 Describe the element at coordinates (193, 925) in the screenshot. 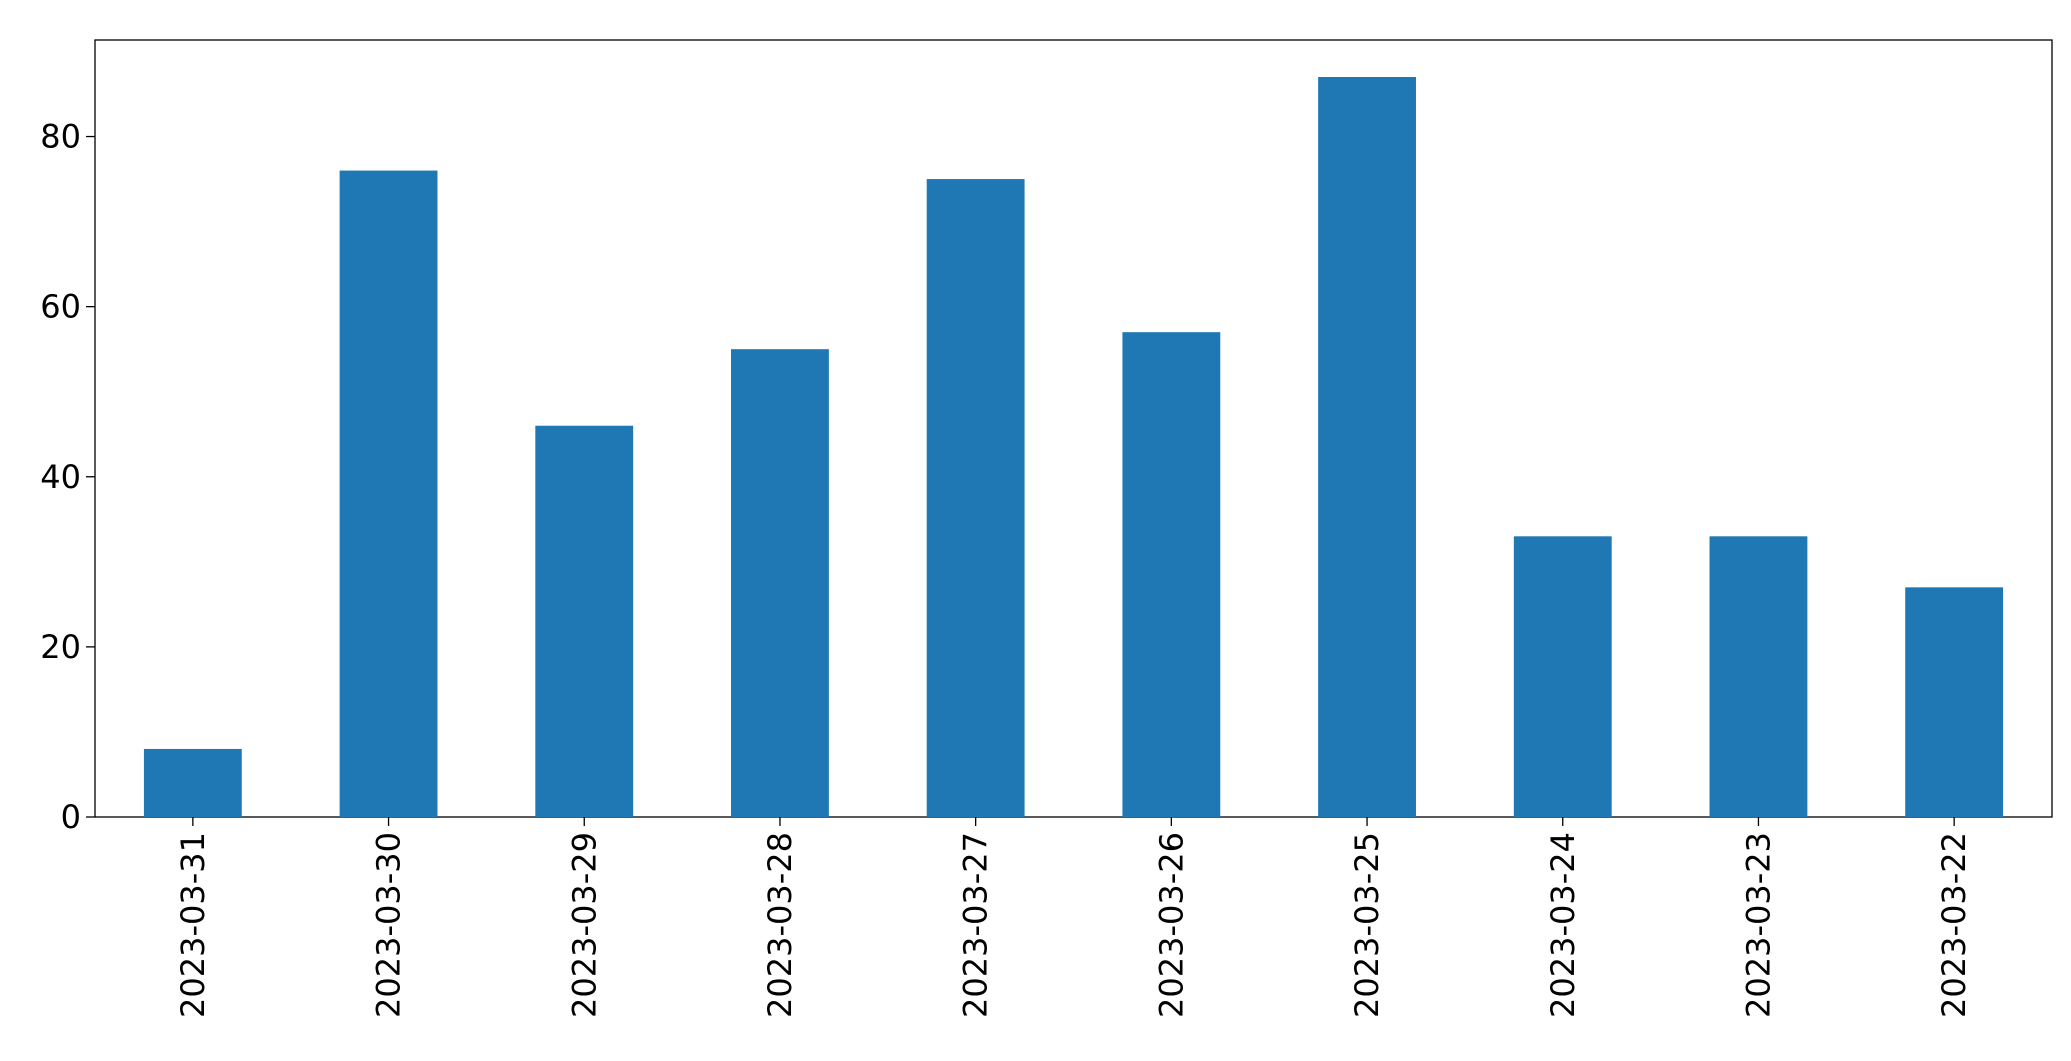

I see `x-tick-label: 2023-03-31` at that location.